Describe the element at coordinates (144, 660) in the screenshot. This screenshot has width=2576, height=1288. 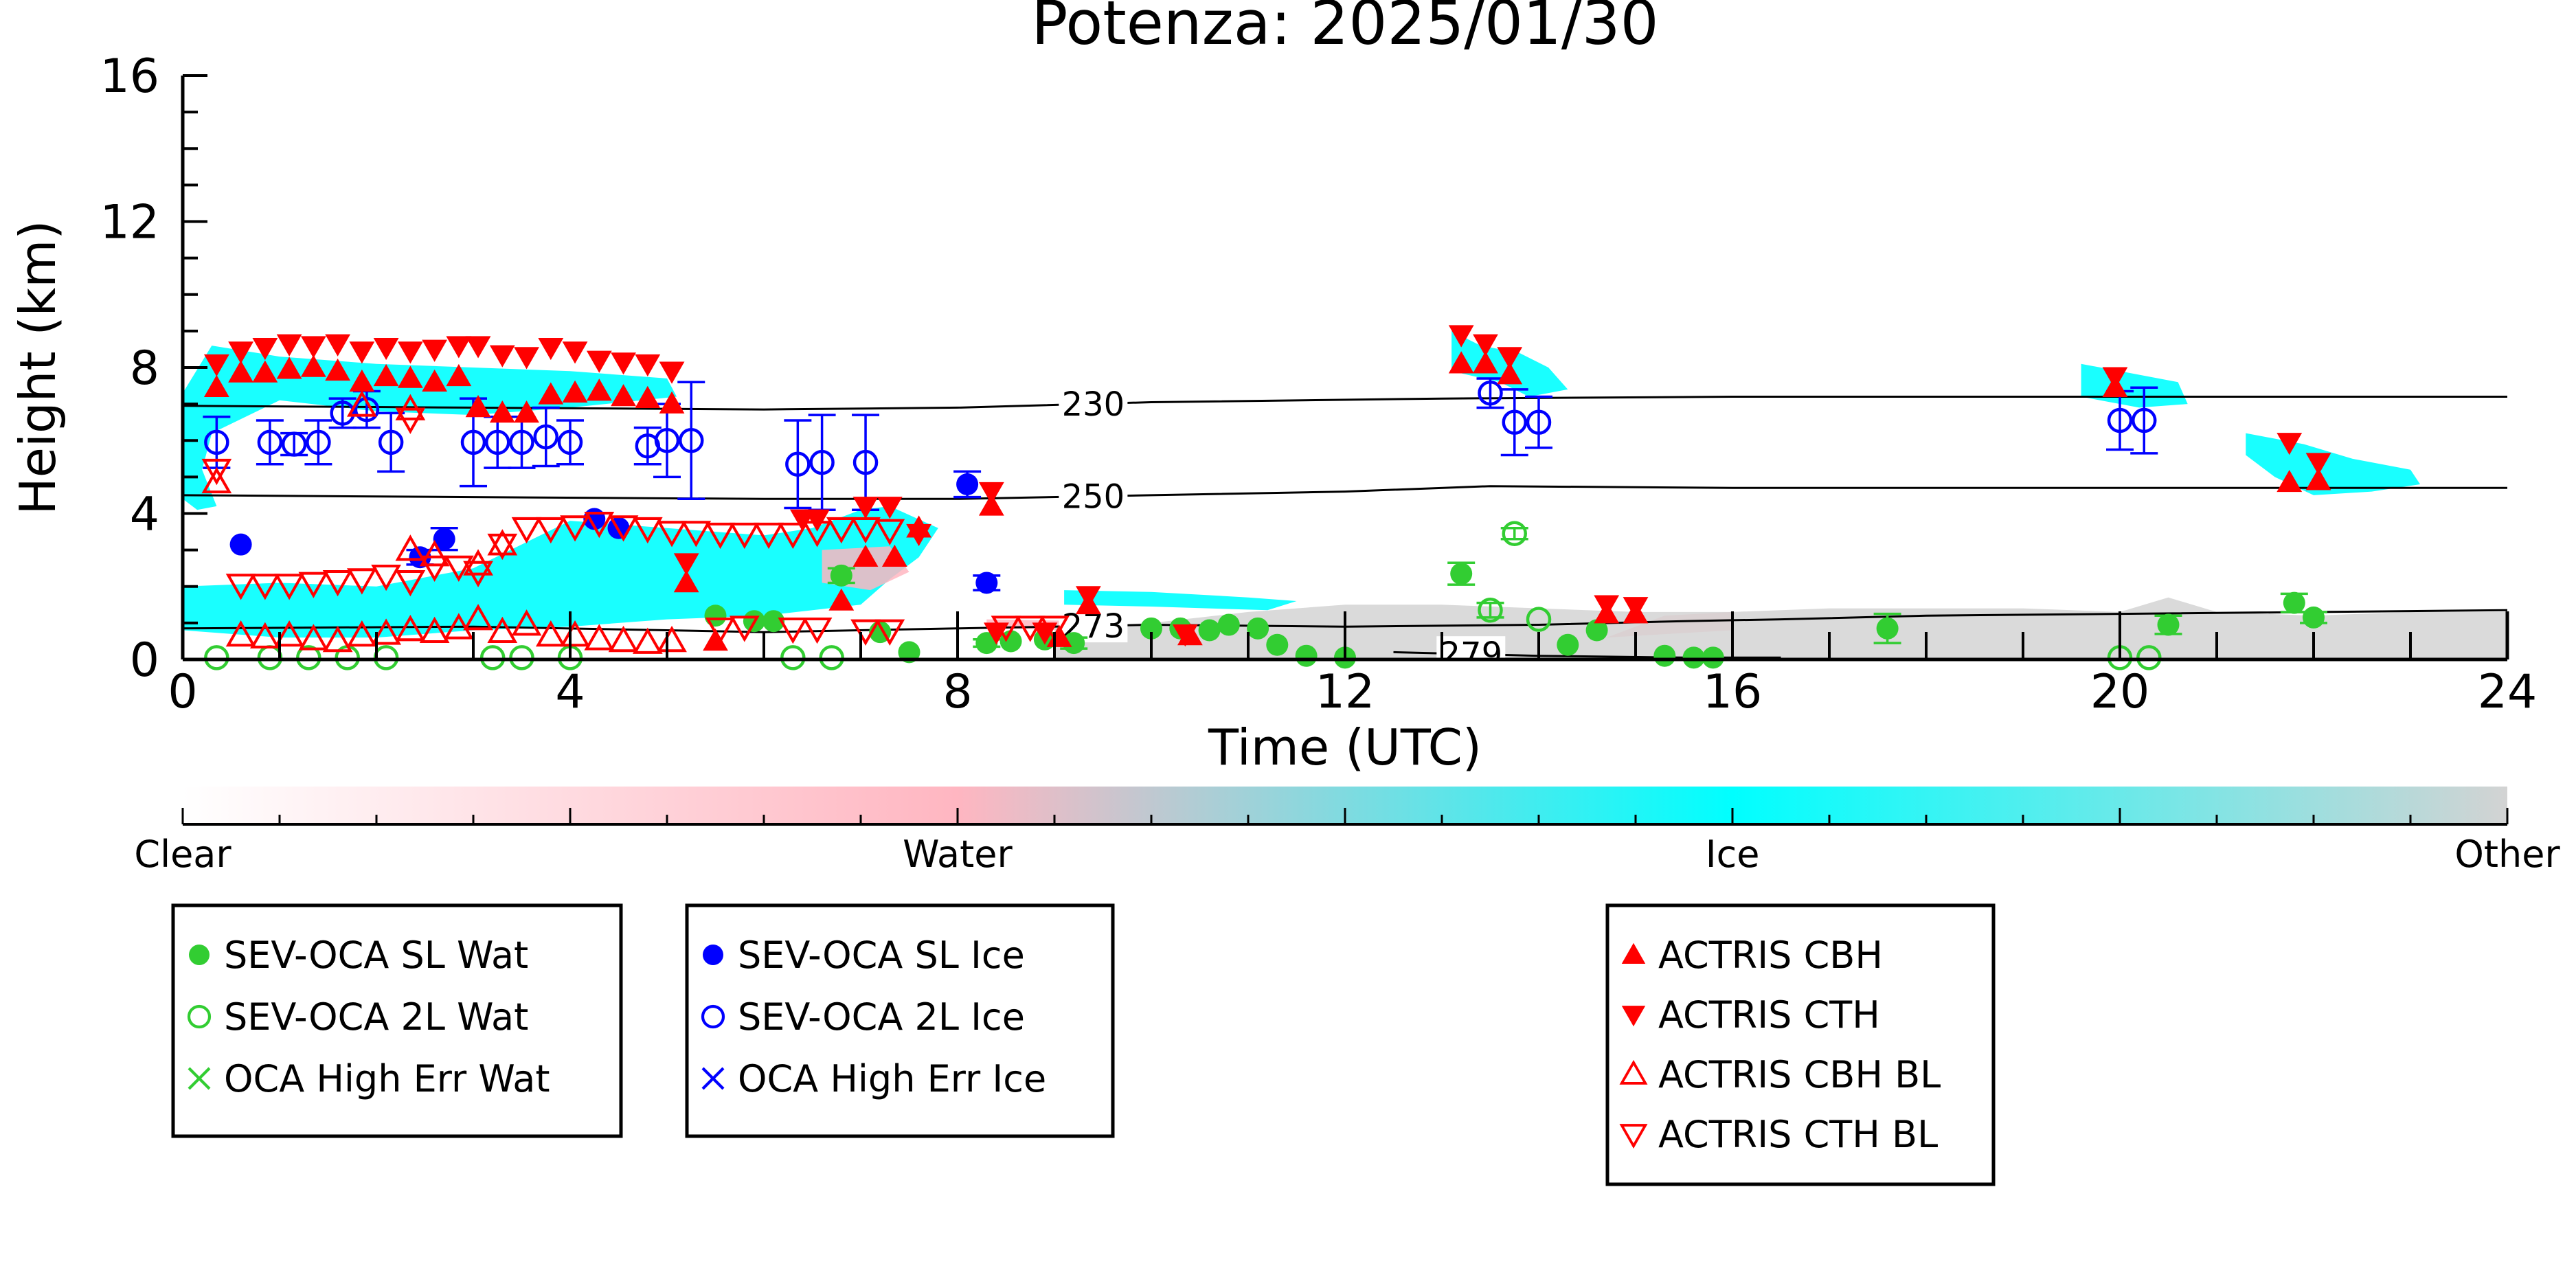
I see `y-tick-label: 0` at that location.